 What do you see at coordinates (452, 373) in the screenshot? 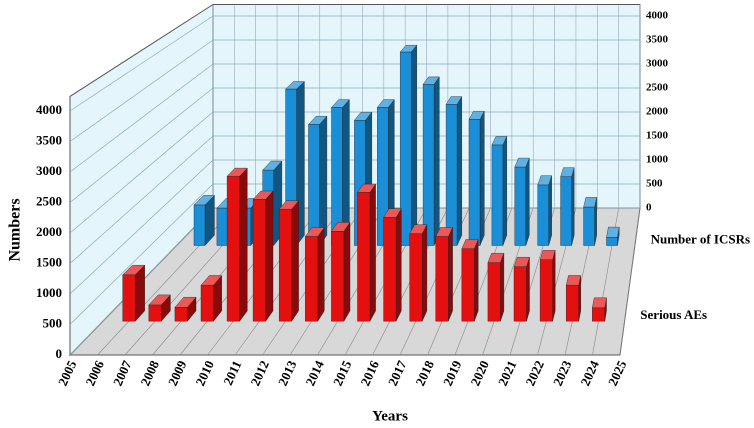
I see `x-tick-label: 2019` at bounding box center [452, 373].